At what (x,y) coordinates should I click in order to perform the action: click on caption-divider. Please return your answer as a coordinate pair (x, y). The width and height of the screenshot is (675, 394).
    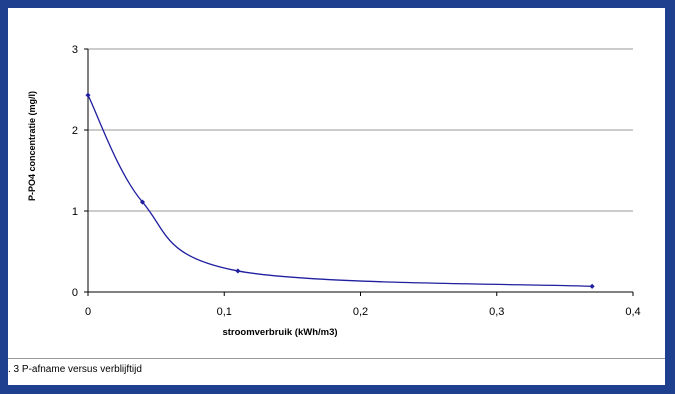
    Looking at the image, I should click on (336, 358).